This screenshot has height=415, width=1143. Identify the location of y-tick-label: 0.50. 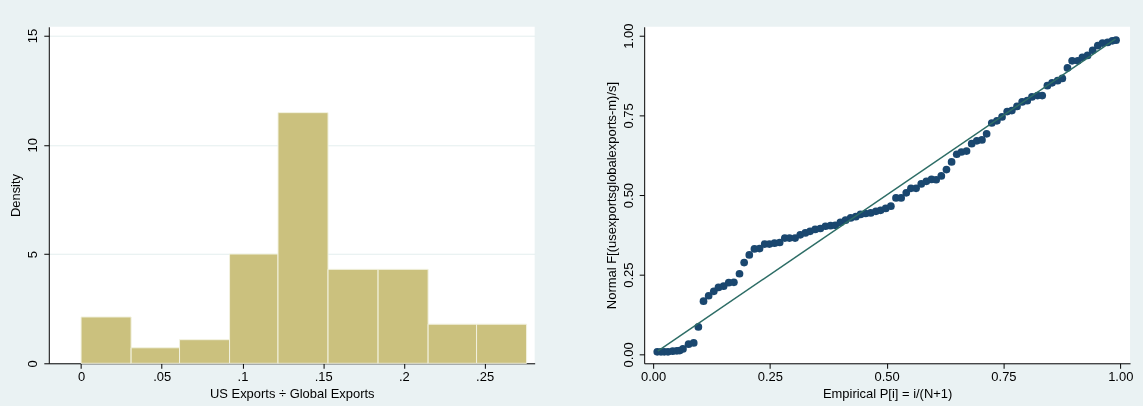
(628, 195).